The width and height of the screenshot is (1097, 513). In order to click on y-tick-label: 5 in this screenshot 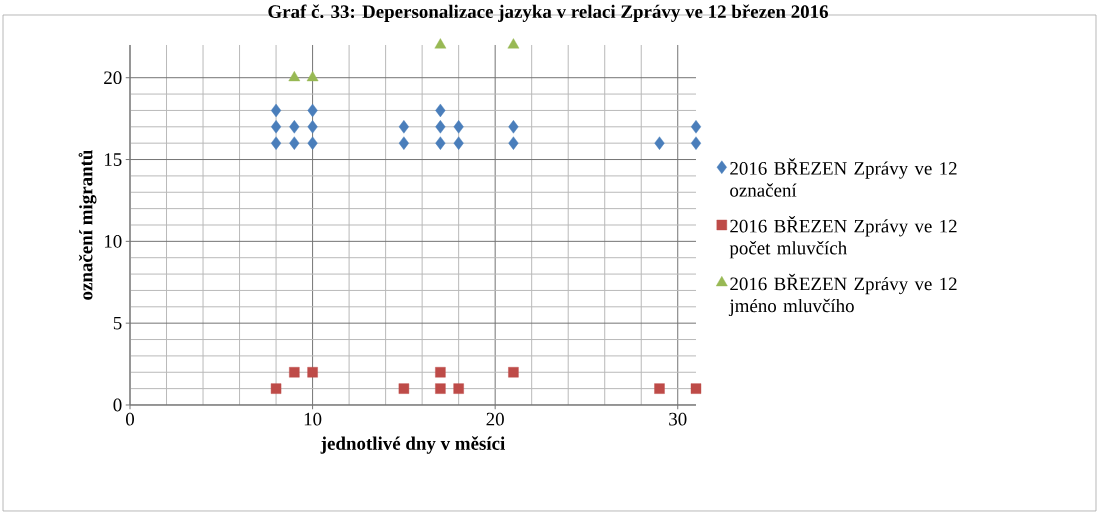, I will do `click(117, 323)`.